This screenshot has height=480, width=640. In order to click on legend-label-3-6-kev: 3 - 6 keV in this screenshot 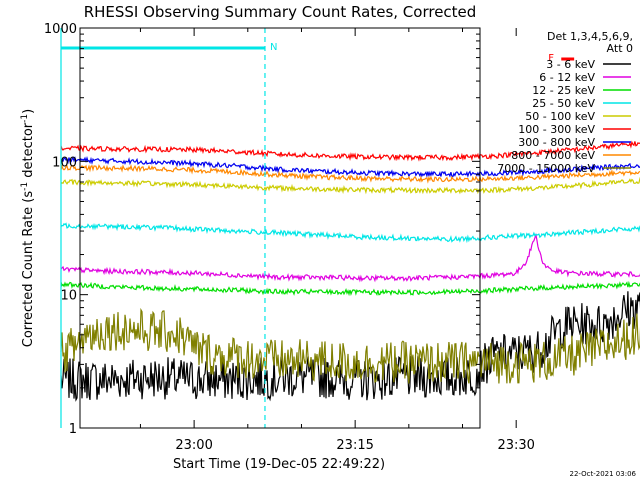, I will do `click(570, 64)`.